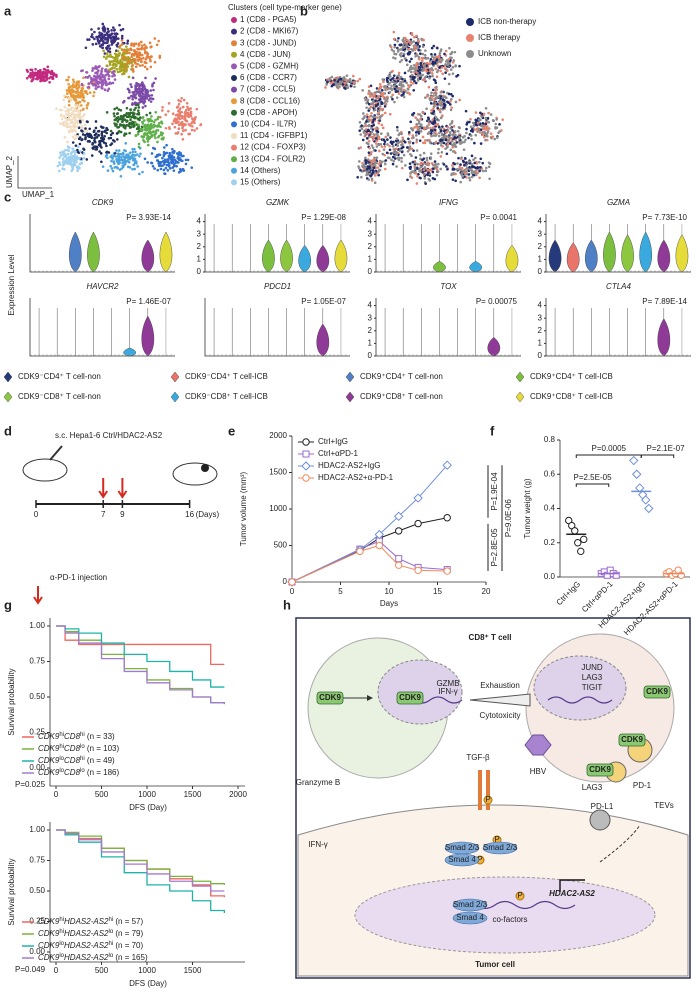  What do you see at coordinates (306, 454) in the screenshot?
I see `legend-marker` at bounding box center [306, 454].